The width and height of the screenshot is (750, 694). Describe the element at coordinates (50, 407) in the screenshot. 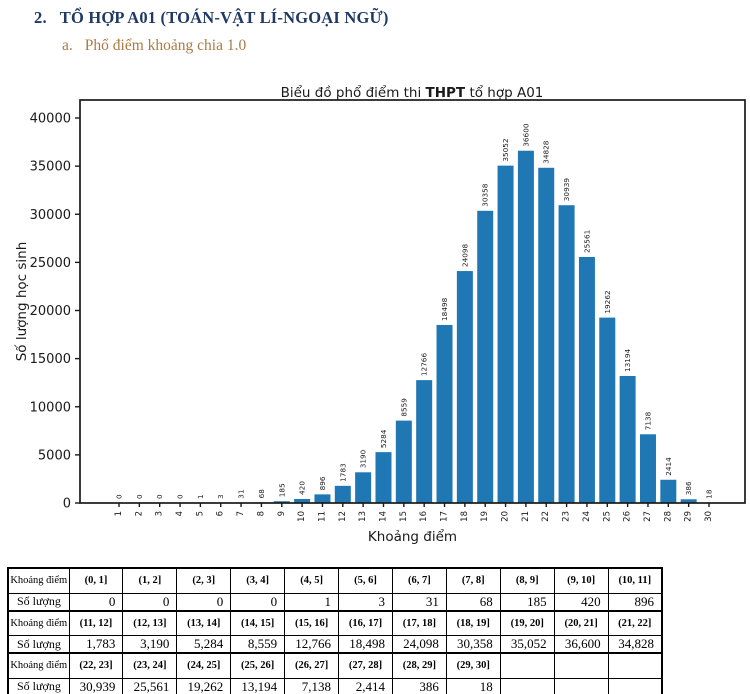

I see `y-tick-label: 10000` at that location.